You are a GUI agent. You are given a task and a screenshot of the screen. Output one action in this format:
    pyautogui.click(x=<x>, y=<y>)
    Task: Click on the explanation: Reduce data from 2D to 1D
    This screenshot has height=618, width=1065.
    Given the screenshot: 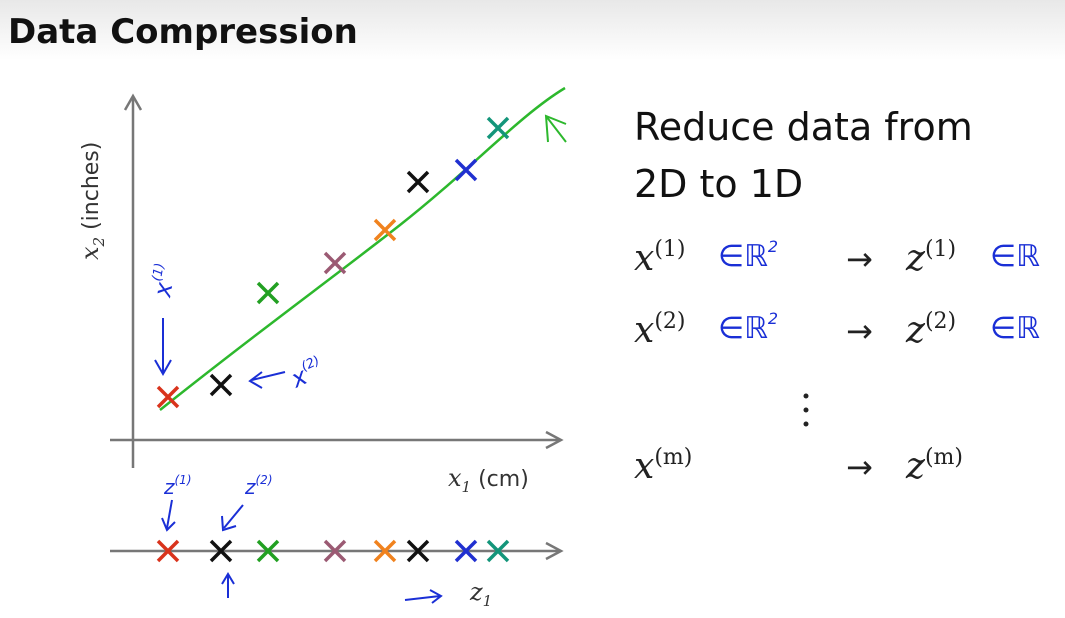 What is the action you would take?
    pyautogui.click(x=803, y=155)
    